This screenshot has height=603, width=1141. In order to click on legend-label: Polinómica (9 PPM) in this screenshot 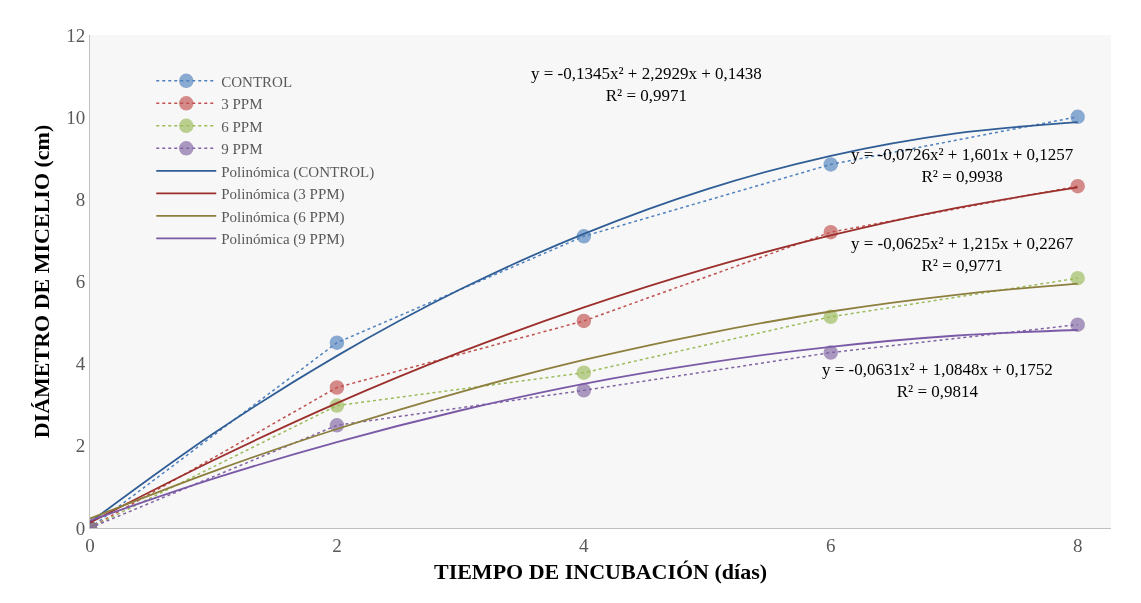, I will do `click(283, 240)`.